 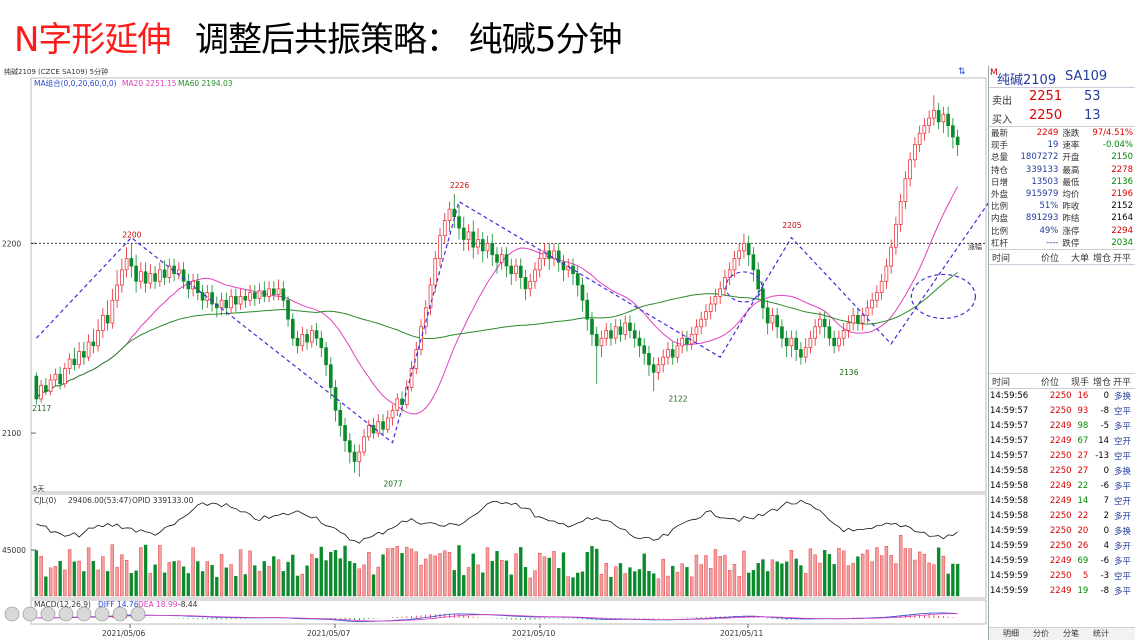 What do you see at coordinates (1083, 501) in the screenshot?
I see `trade-cell: 14` at bounding box center [1083, 501].